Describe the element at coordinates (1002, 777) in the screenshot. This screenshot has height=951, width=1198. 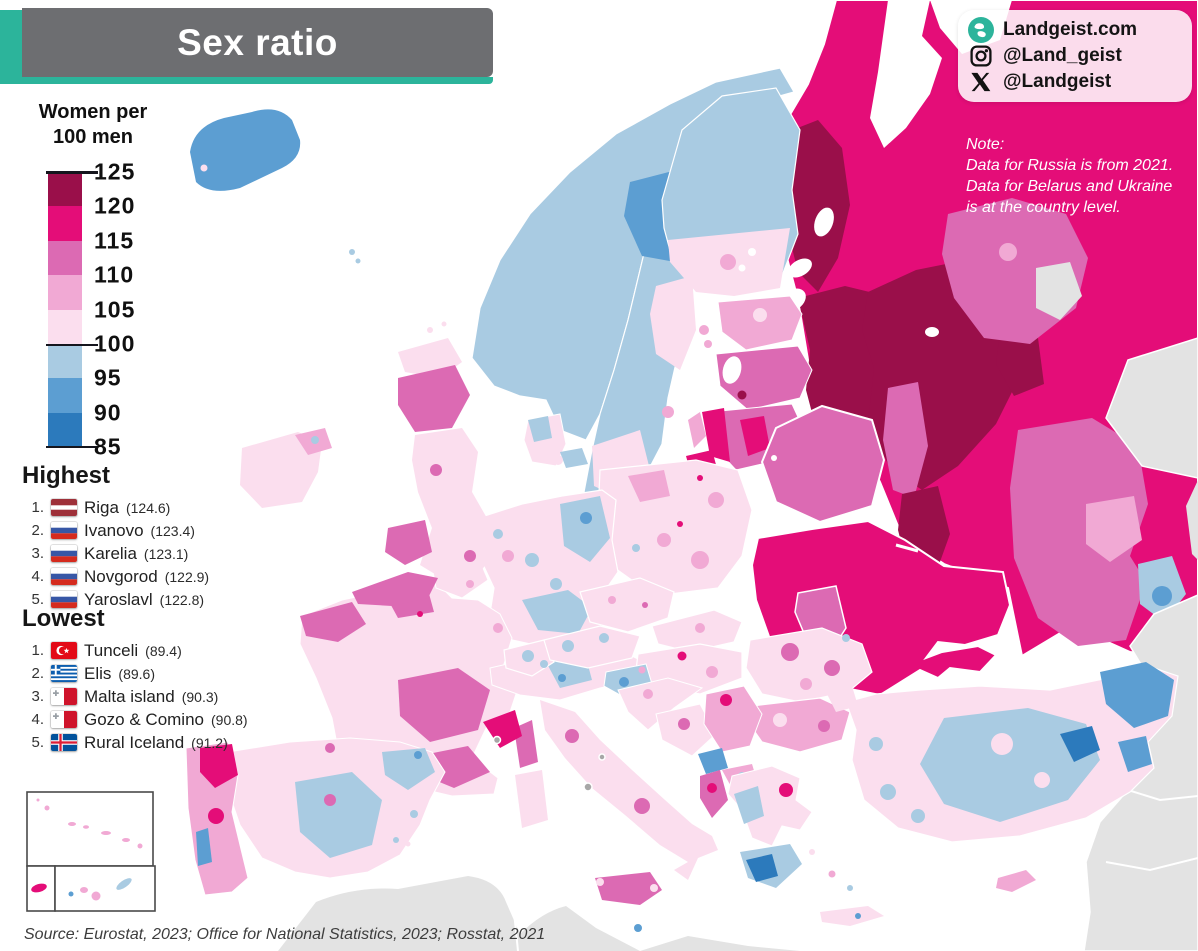
I see `map-region-turkey` at that location.